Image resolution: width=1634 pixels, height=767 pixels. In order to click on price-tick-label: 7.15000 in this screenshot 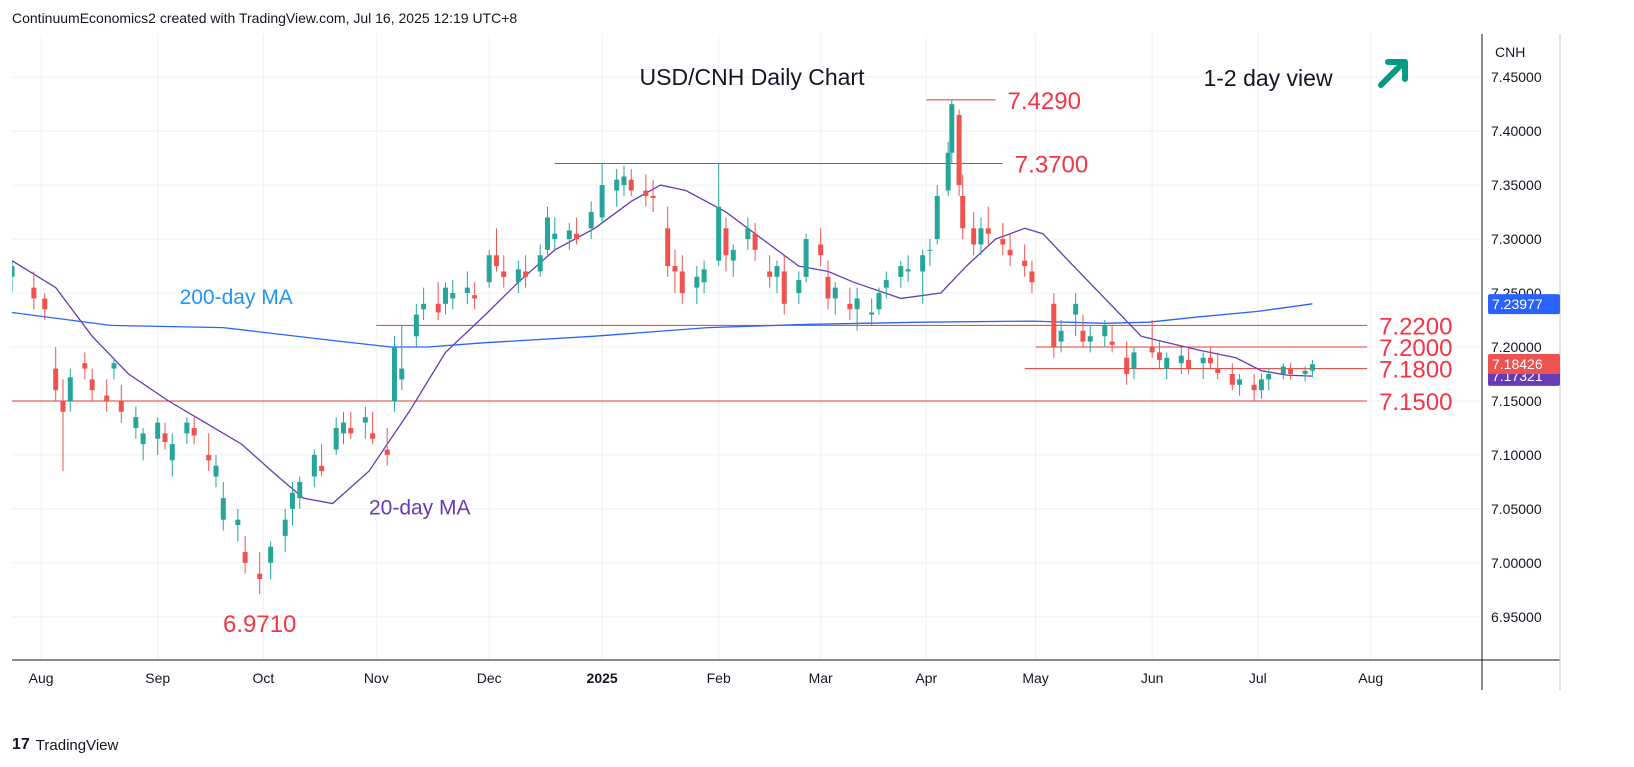, I will do `click(1516, 401)`.